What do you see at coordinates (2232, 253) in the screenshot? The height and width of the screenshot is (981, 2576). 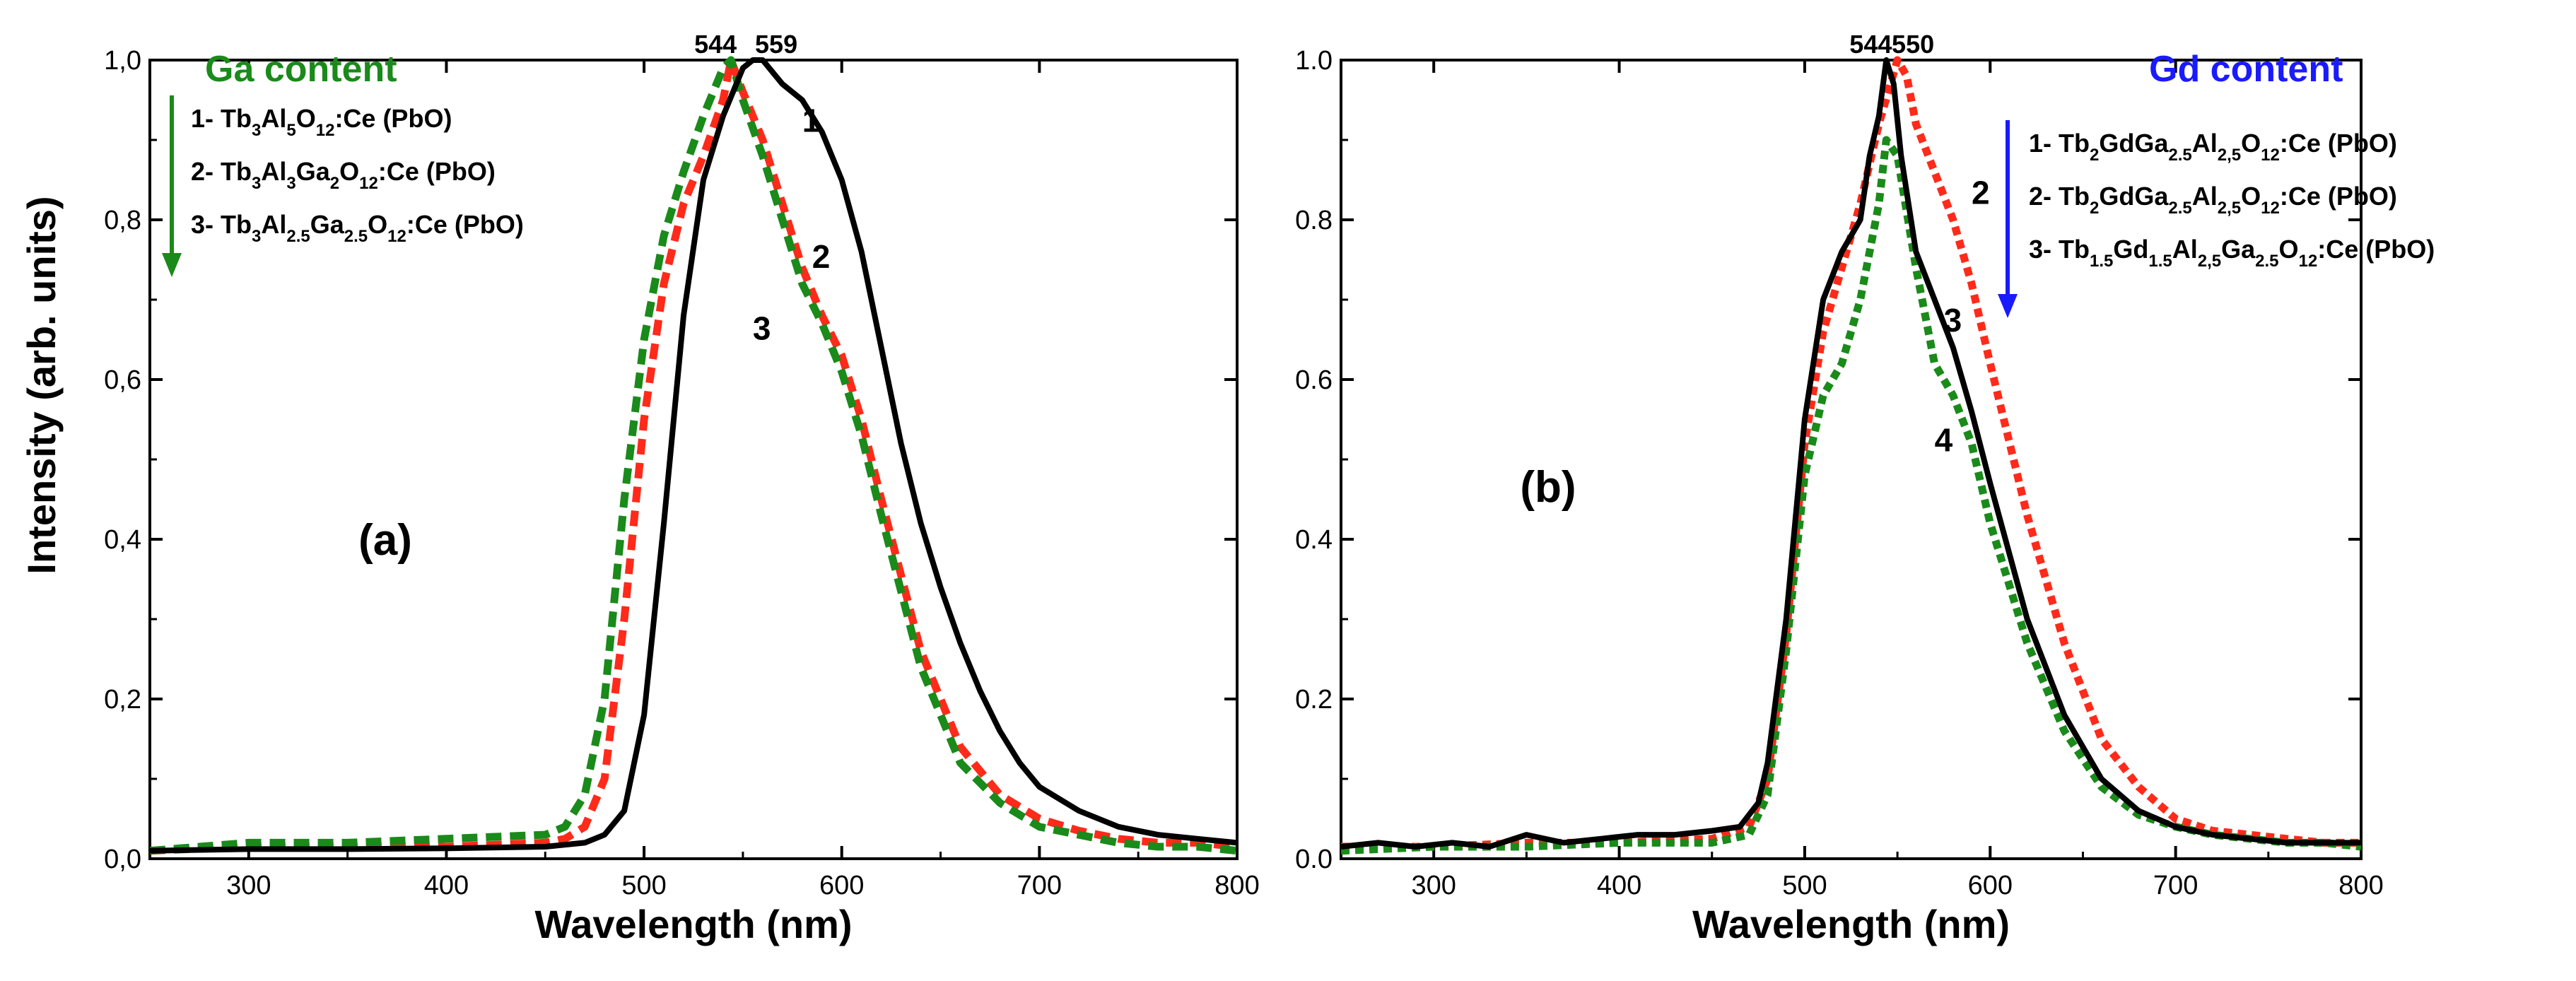 I see `legend-entry: 3- Tb1.5Gd1.5Al2,5Ga2.5O12:Ce (PbO)` at bounding box center [2232, 253].